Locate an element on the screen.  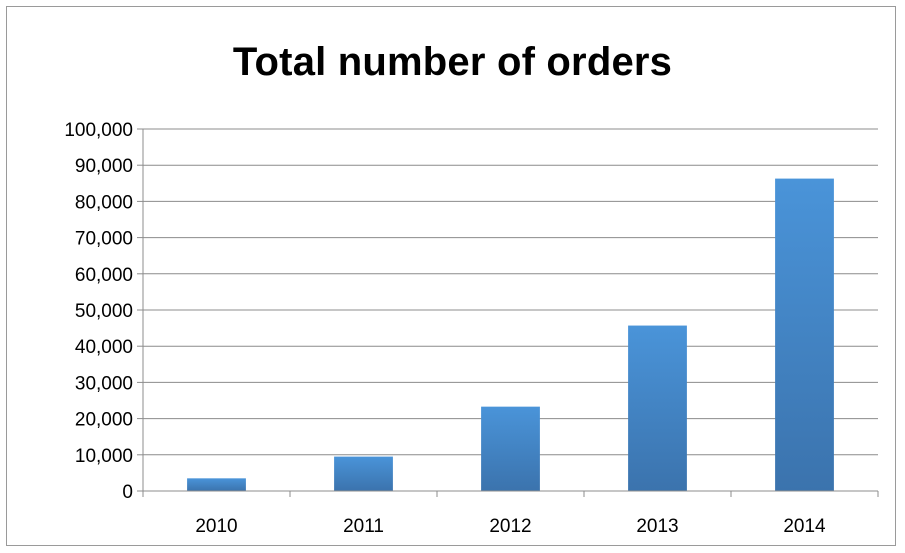
y-tick-label: 60,000 is located at coordinates (104, 275).